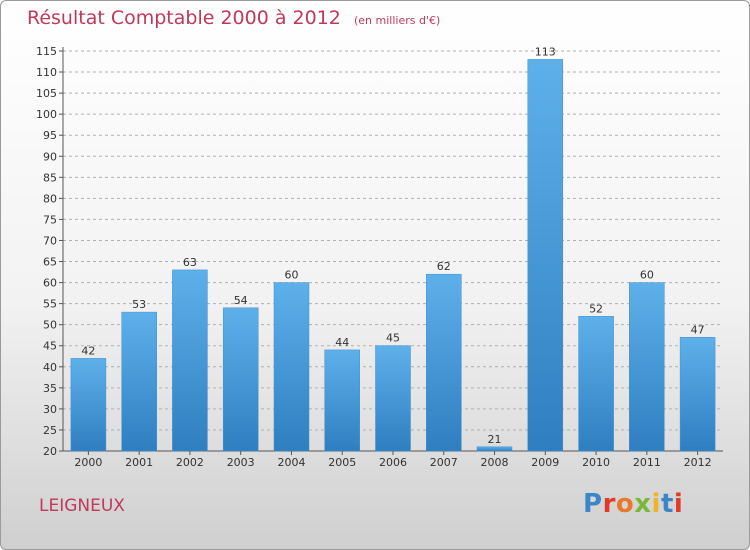 The width and height of the screenshot is (750, 550). I want to click on x-tick-label: 2003, so click(241, 462).